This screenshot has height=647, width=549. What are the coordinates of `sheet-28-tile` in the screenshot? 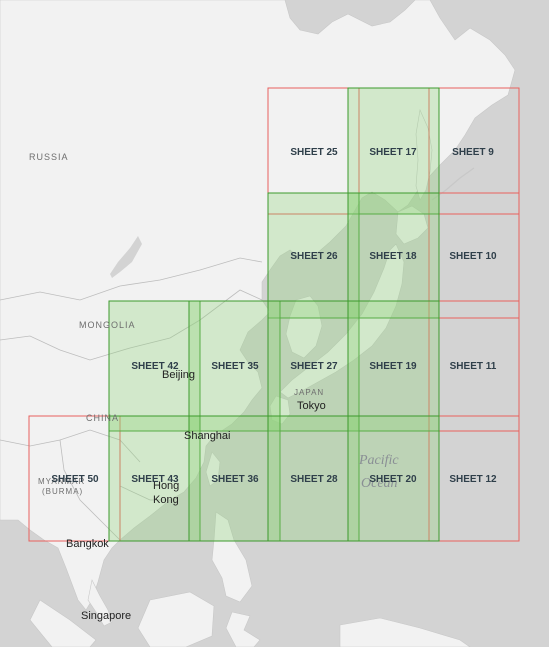 It's located at (313, 478).